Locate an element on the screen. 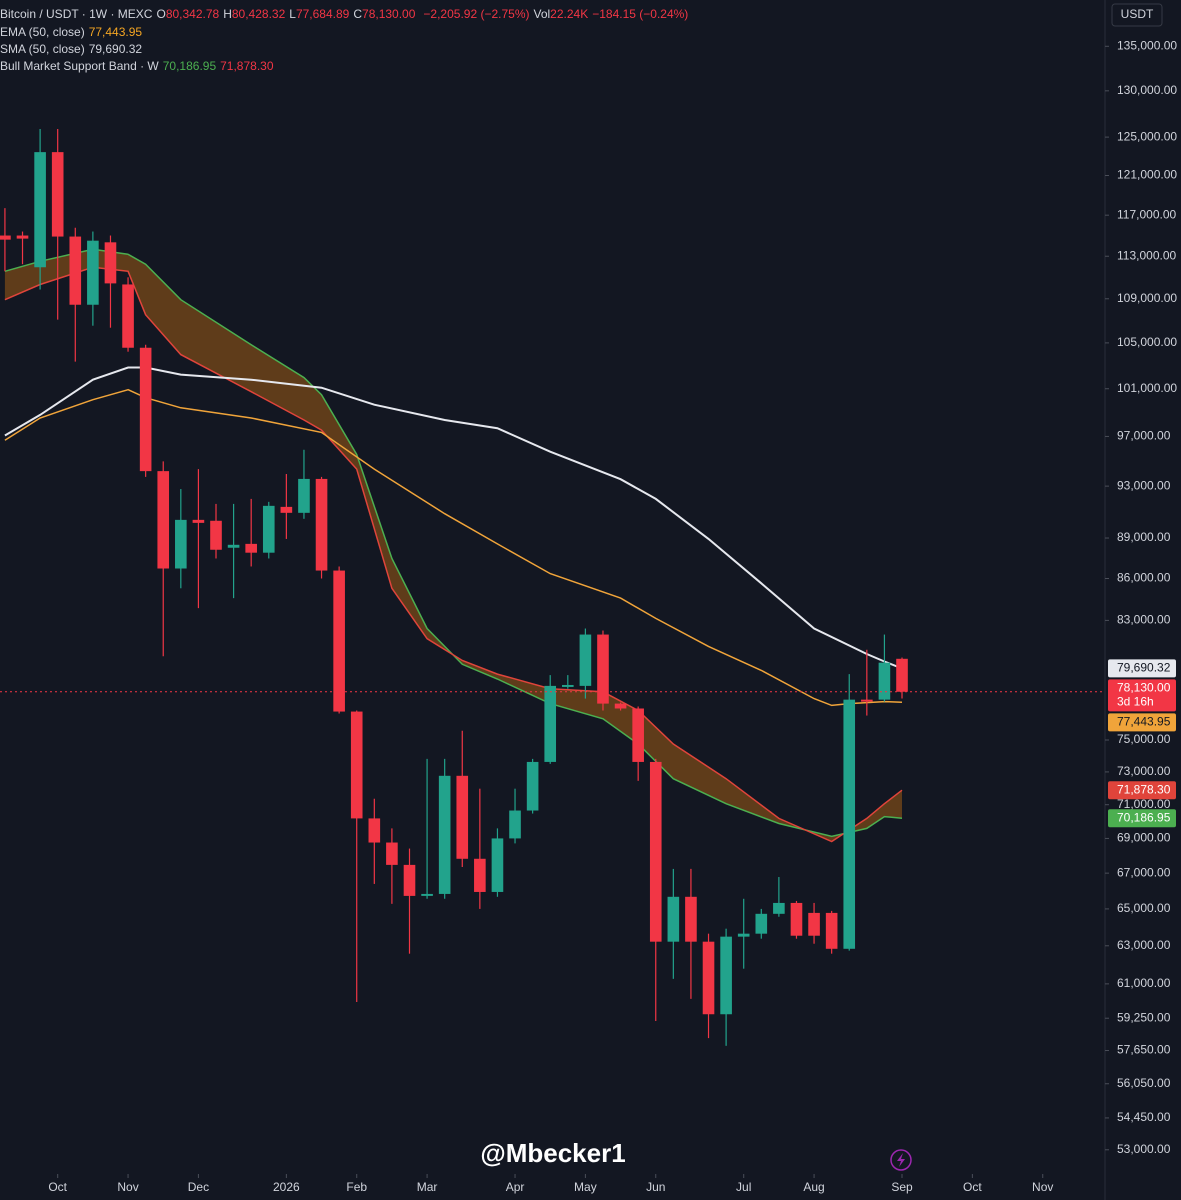 The width and height of the screenshot is (1181, 1200). x-tick-label: 2026 is located at coordinates (286, 1187).